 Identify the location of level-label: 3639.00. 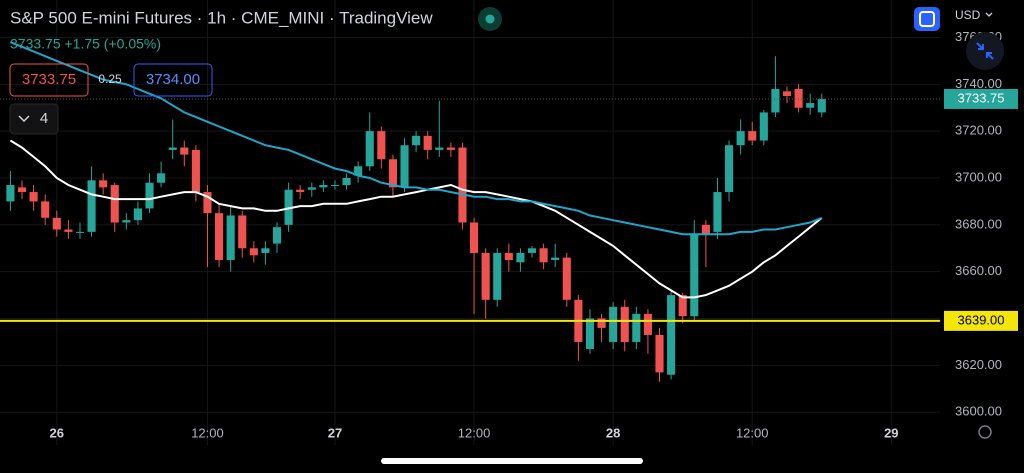
(981, 319).